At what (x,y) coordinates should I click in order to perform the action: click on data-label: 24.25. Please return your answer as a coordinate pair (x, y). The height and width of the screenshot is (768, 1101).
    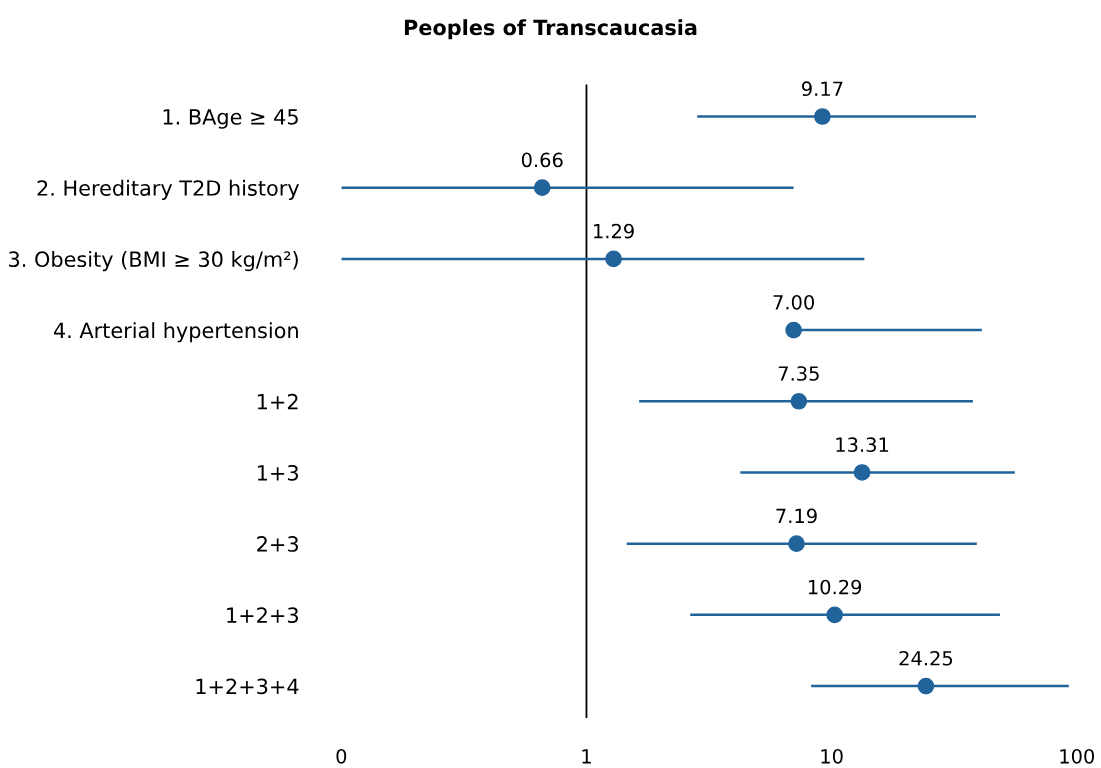
    Looking at the image, I should click on (926, 658).